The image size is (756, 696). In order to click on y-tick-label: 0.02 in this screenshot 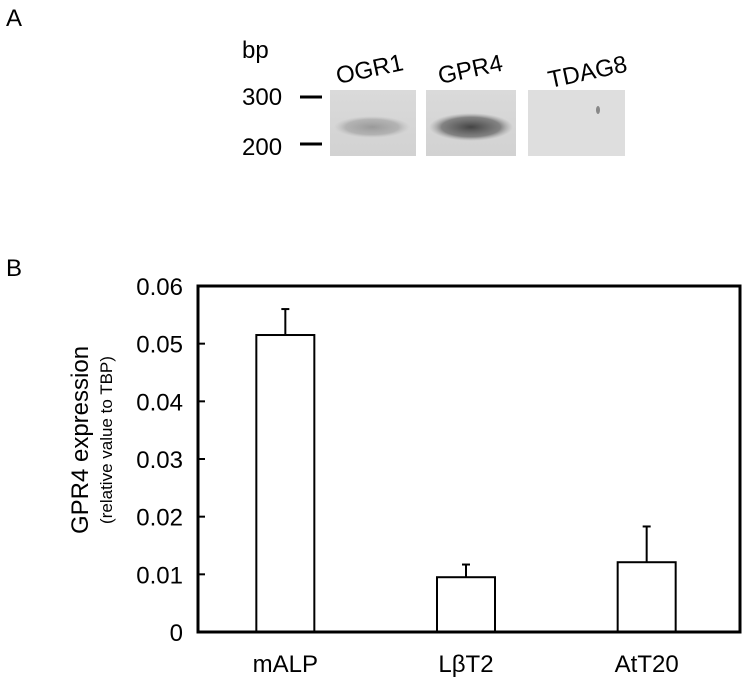, I will do `click(159, 518)`.